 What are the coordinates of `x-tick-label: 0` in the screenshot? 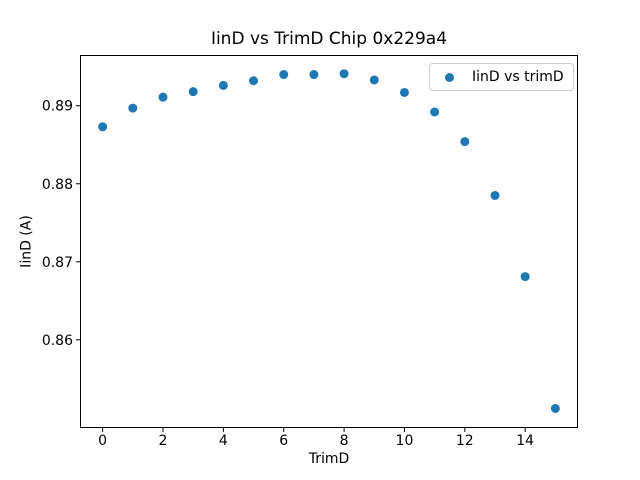 It's located at (102, 441).